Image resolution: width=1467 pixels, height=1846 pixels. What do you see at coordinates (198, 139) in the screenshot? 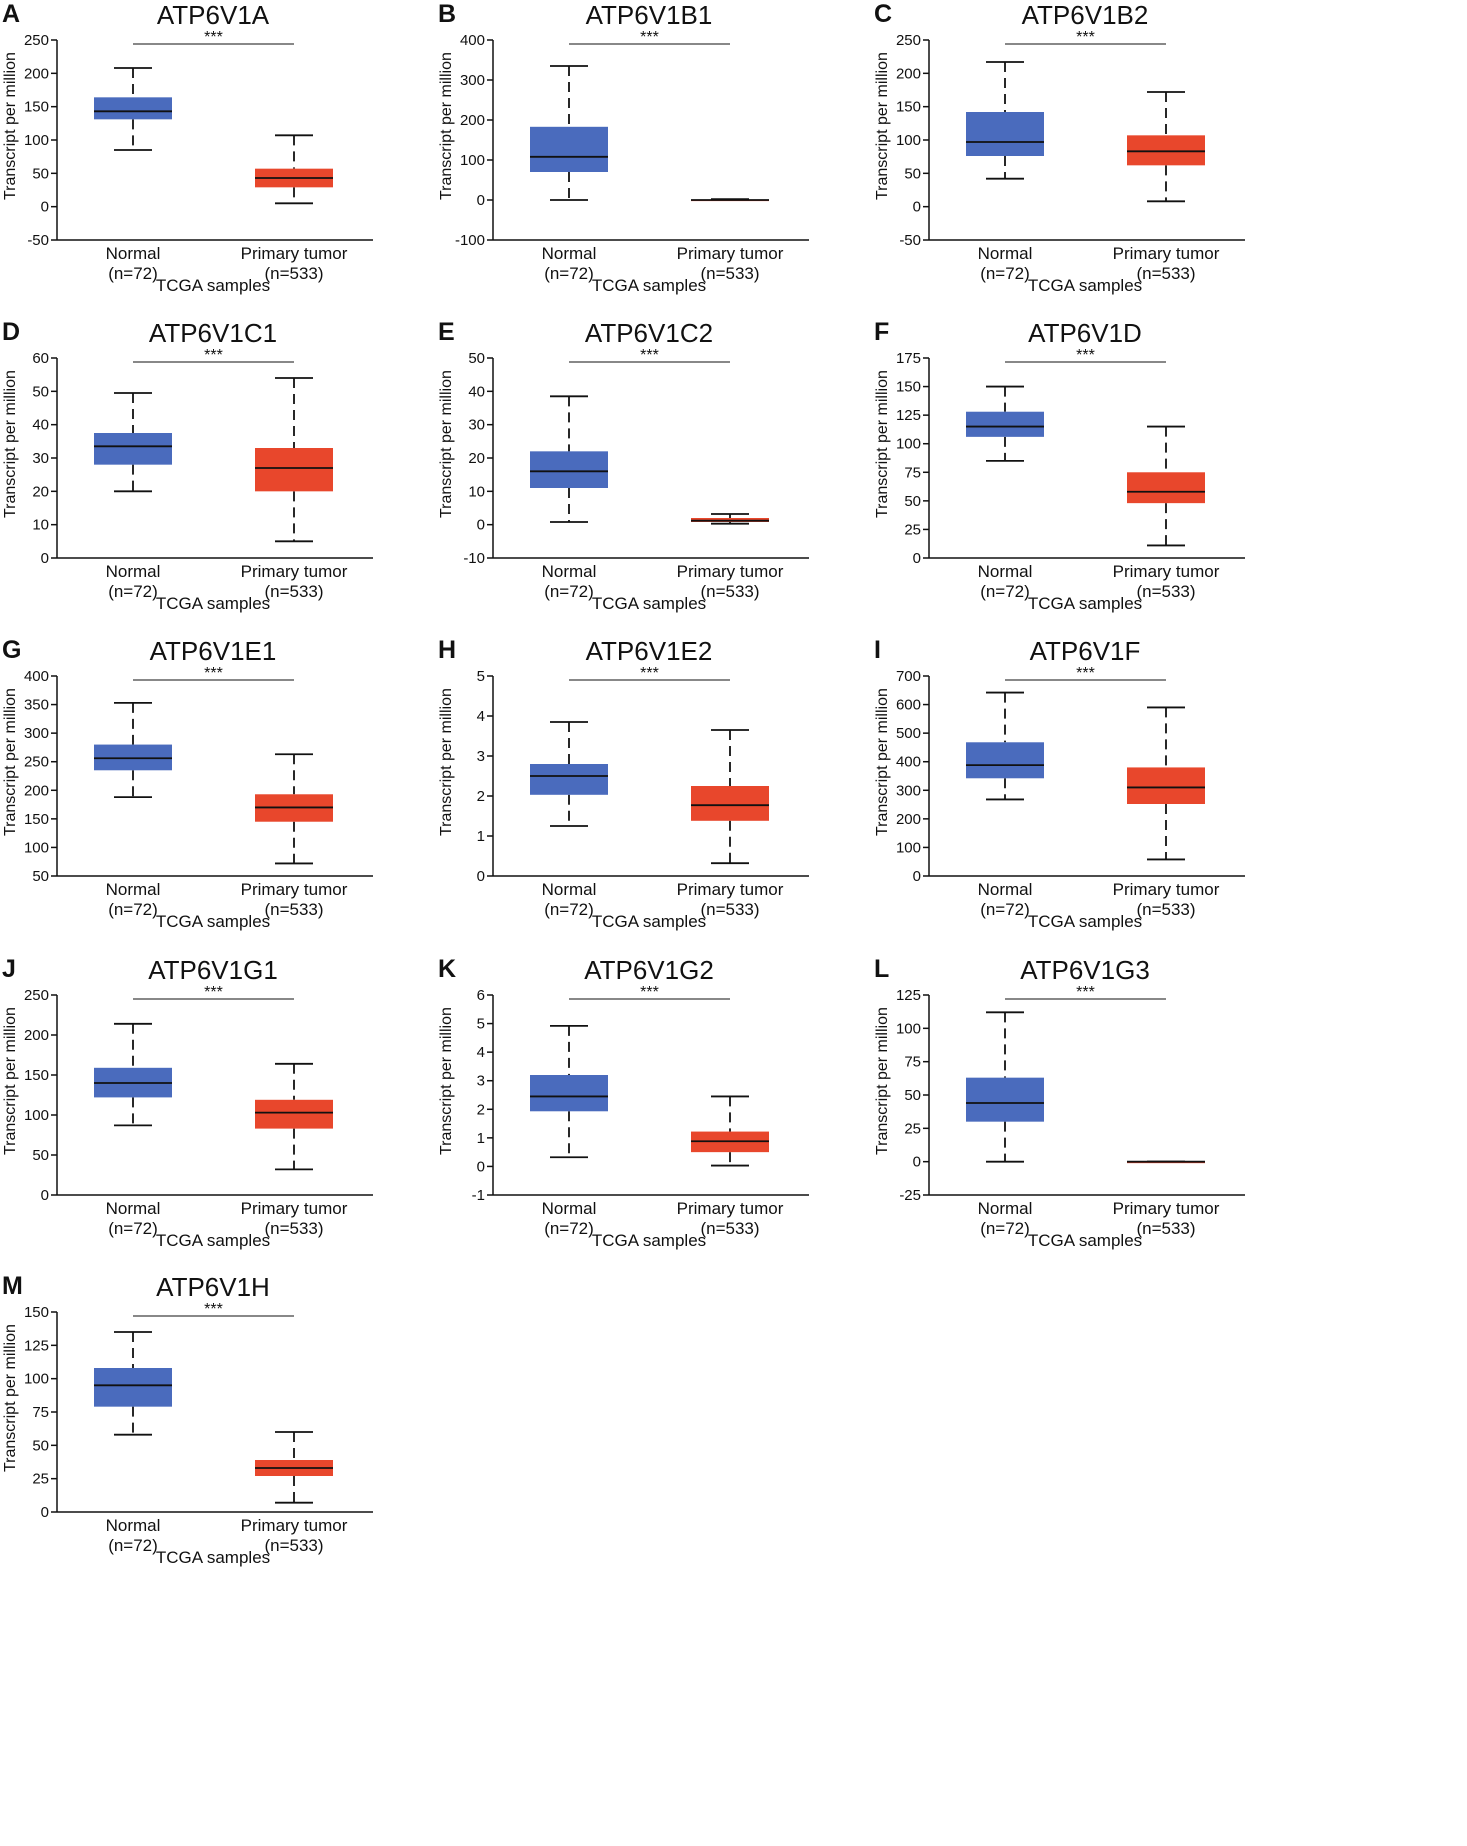
I see `chart-svg: -50 0 50 100 150 200 250 ***` at bounding box center [198, 139].